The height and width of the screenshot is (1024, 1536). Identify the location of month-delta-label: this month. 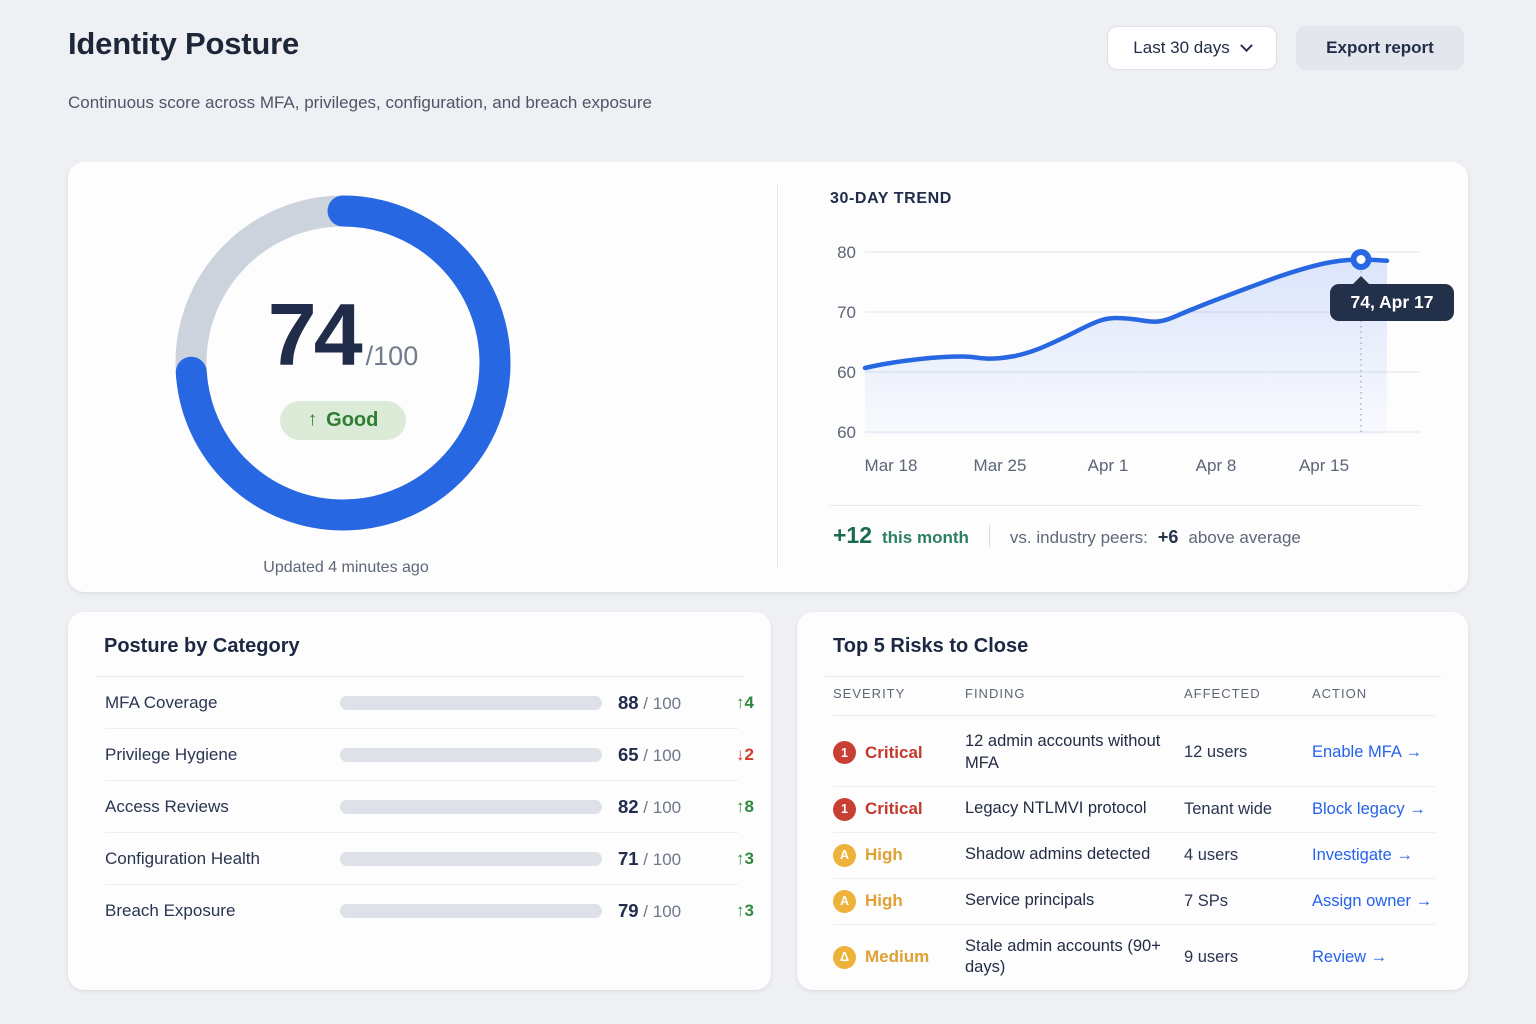
(925, 537).